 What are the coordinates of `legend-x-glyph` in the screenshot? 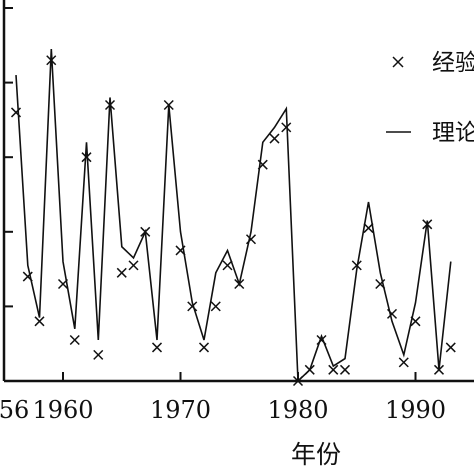 It's located at (398, 62).